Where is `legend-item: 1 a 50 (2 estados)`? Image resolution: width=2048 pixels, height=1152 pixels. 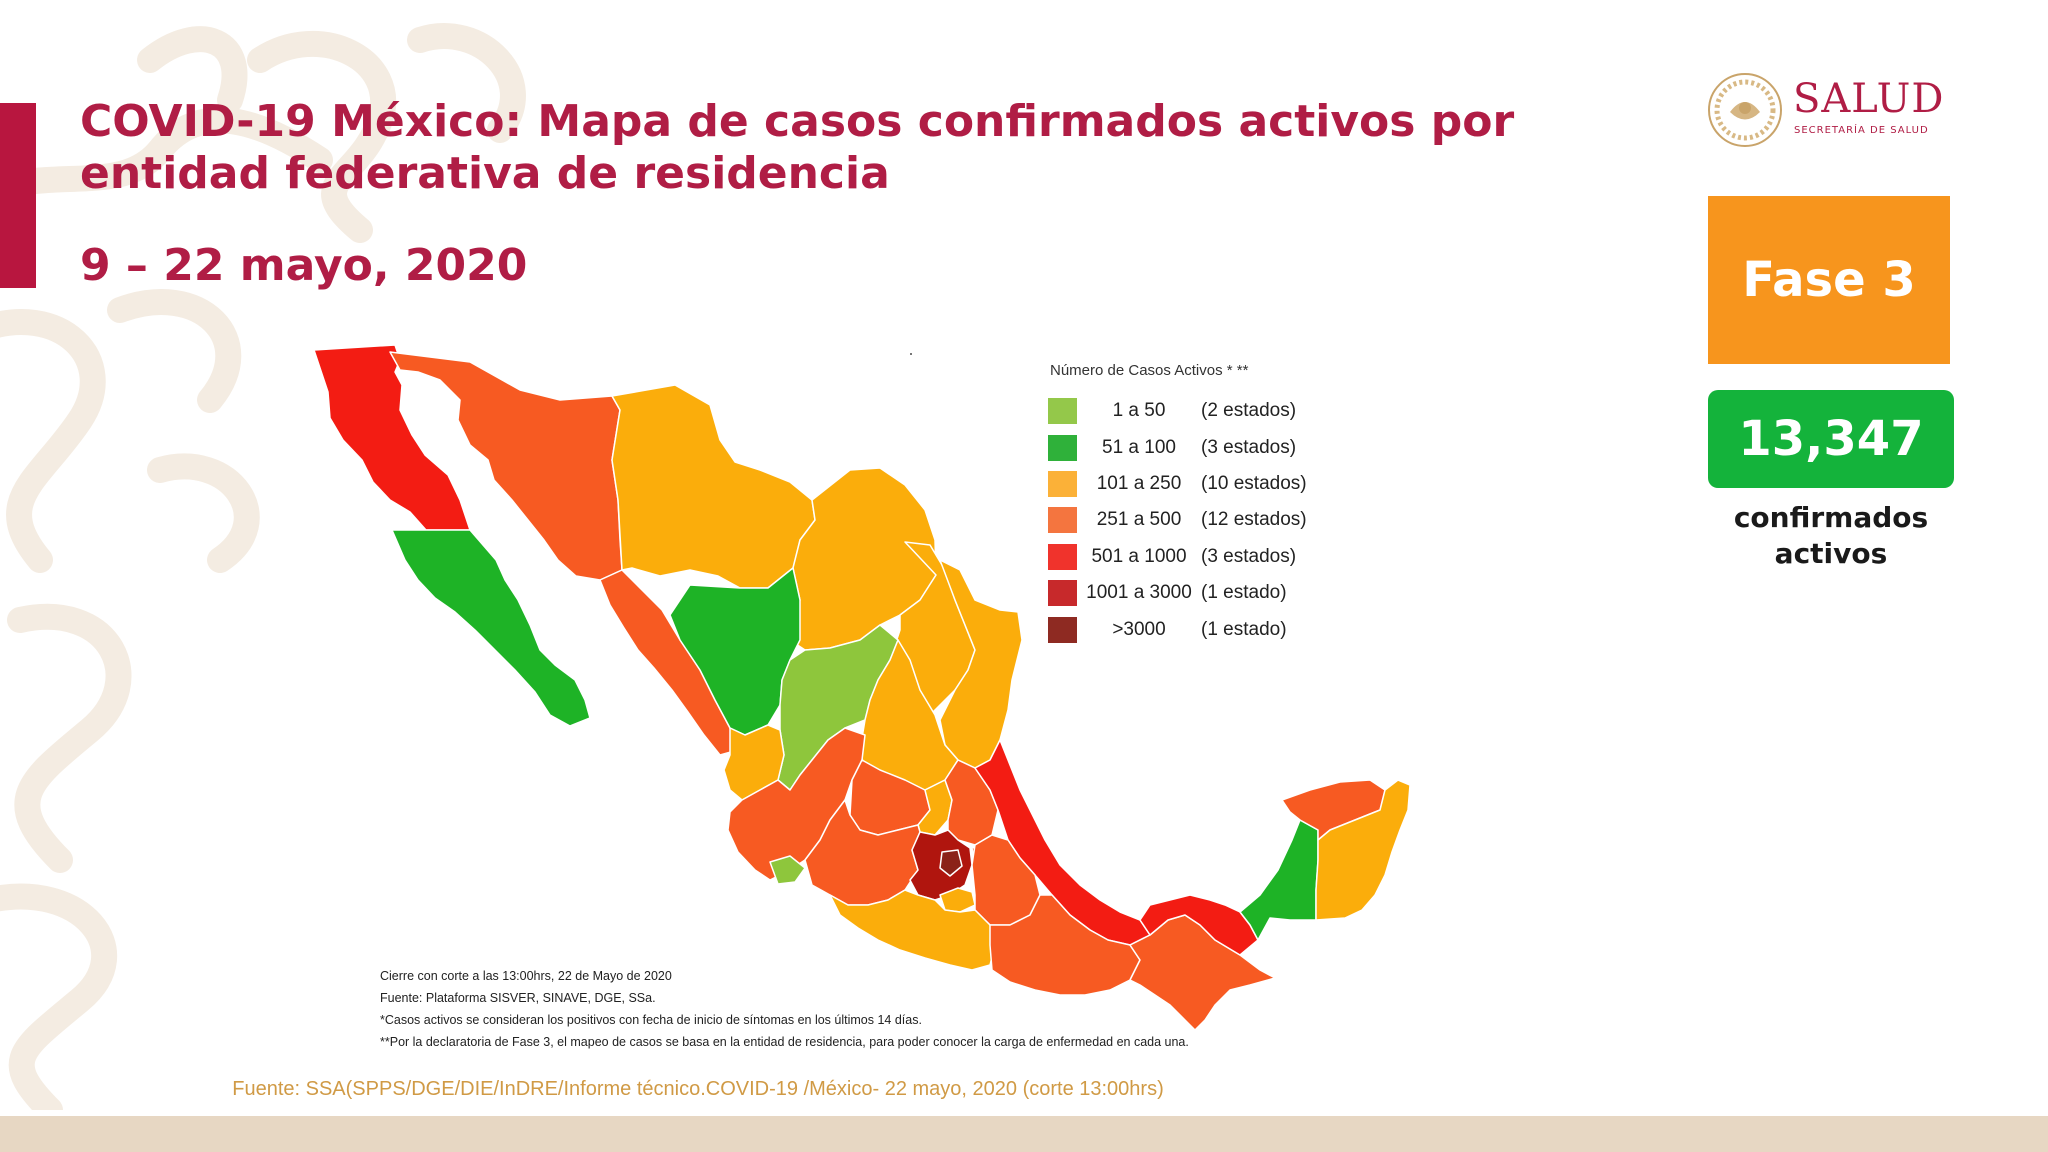 legend-item: 1 a 50 (2 estados) is located at coordinates (1213, 411).